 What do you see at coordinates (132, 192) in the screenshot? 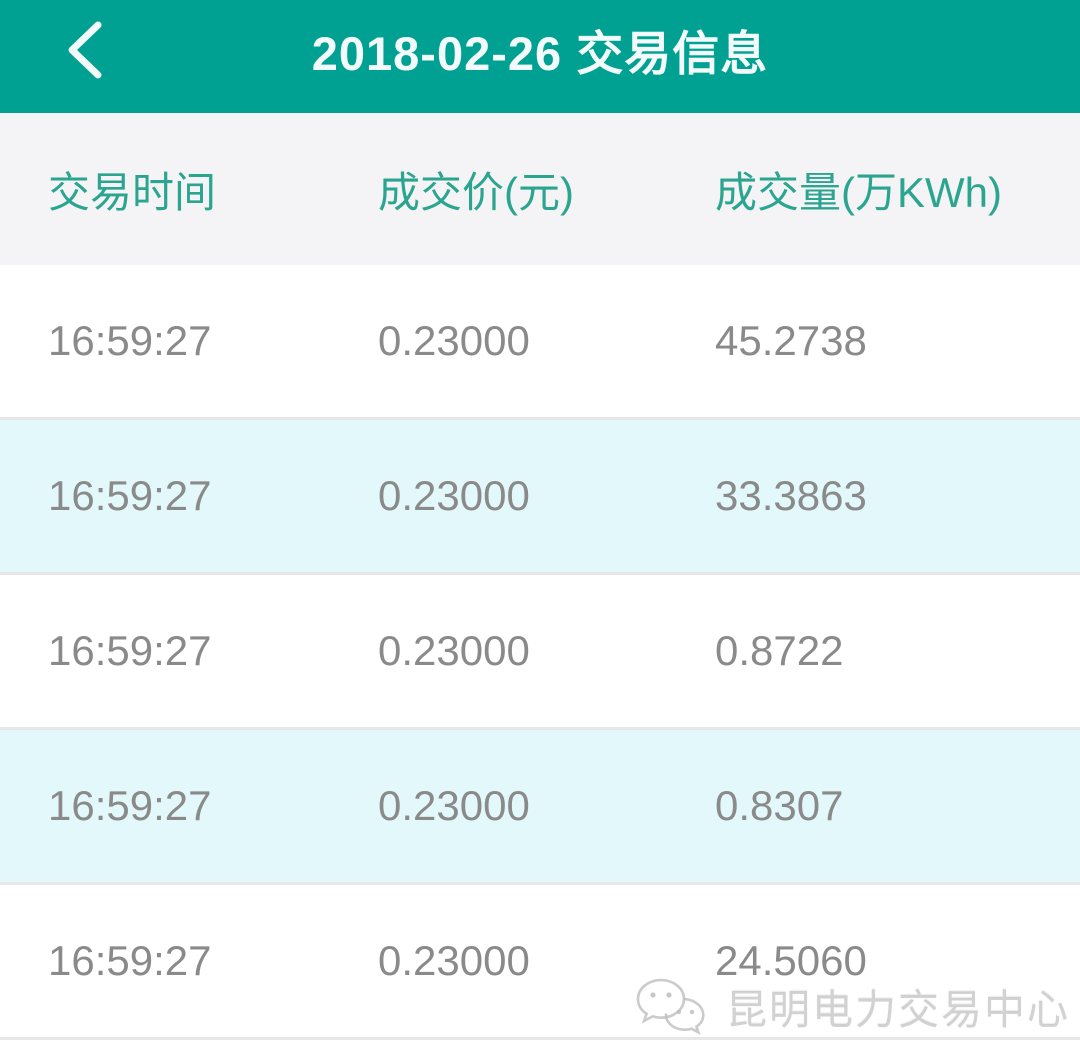
I see `column-header-time: 交易时间` at bounding box center [132, 192].